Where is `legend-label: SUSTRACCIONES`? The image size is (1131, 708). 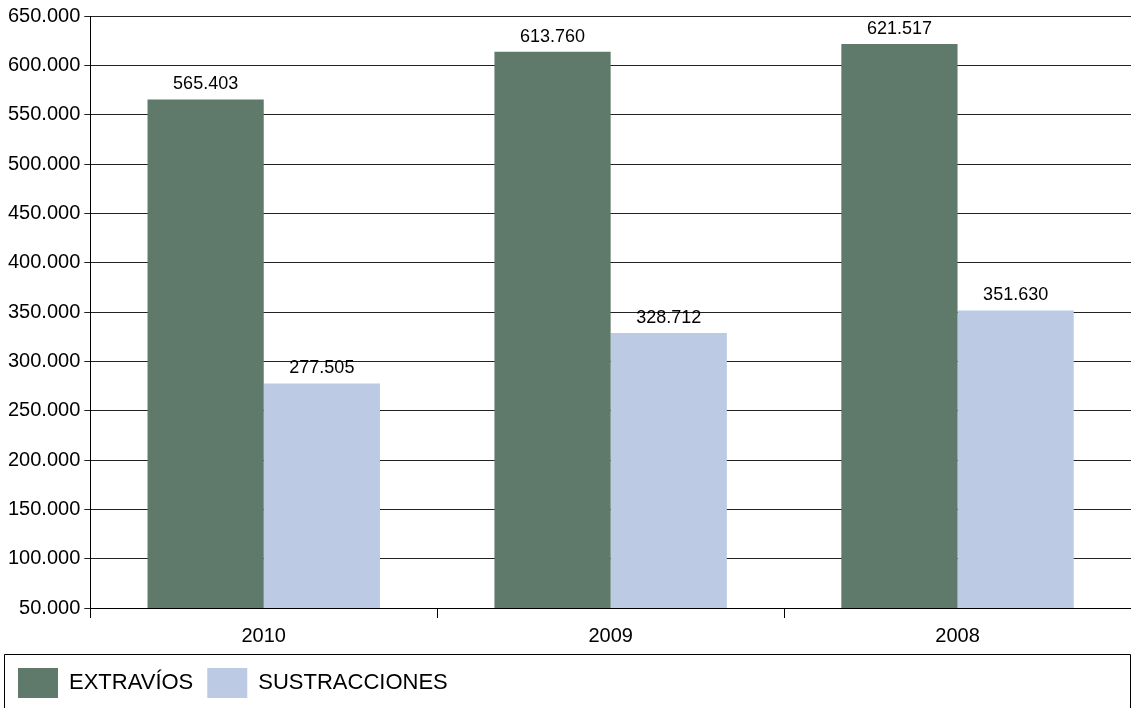 legend-label: SUSTRACCIONES is located at coordinates (353, 682).